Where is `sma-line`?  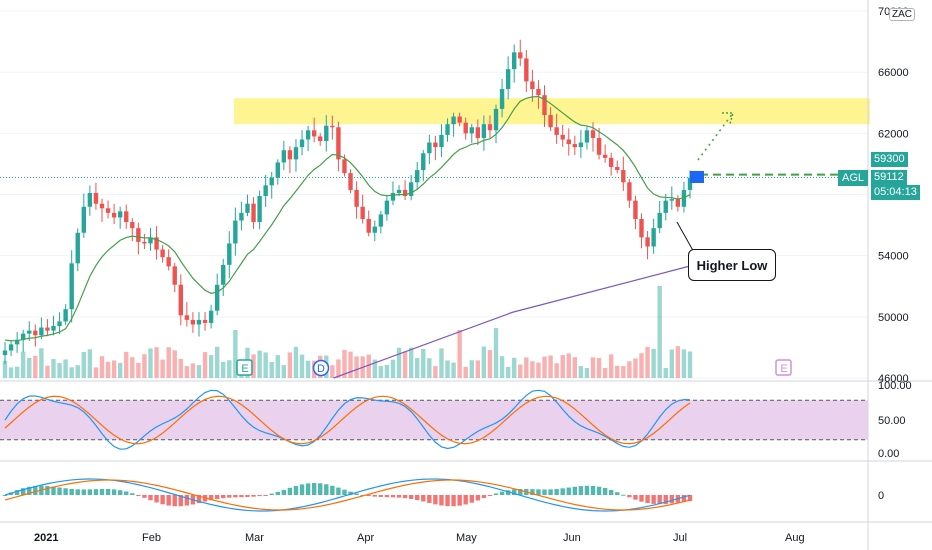
sma-line is located at coordinates (514, 321).